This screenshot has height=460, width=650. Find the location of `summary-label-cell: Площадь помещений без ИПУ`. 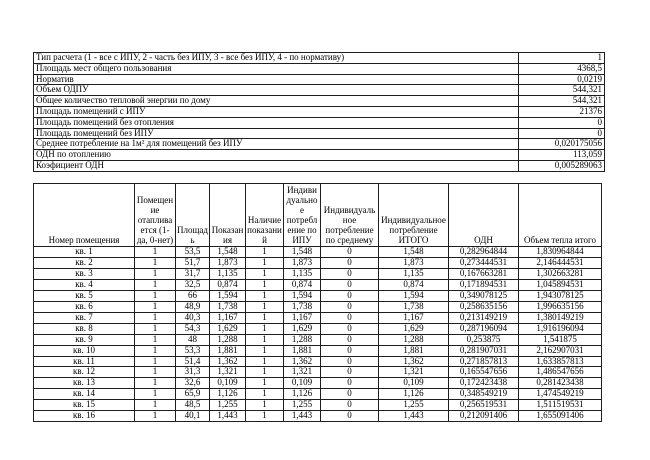

summary-label-cell: Площадь помещений без ИПУ is located at coordinates (276, 133).